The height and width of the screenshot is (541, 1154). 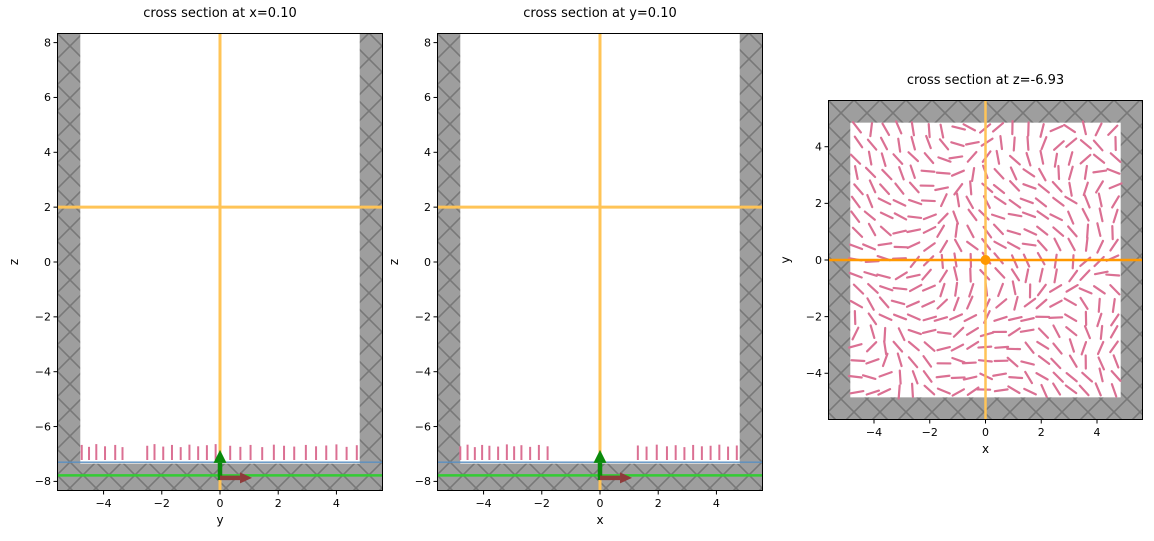 I want to click on surface-directors, so click(x=219, y=452).